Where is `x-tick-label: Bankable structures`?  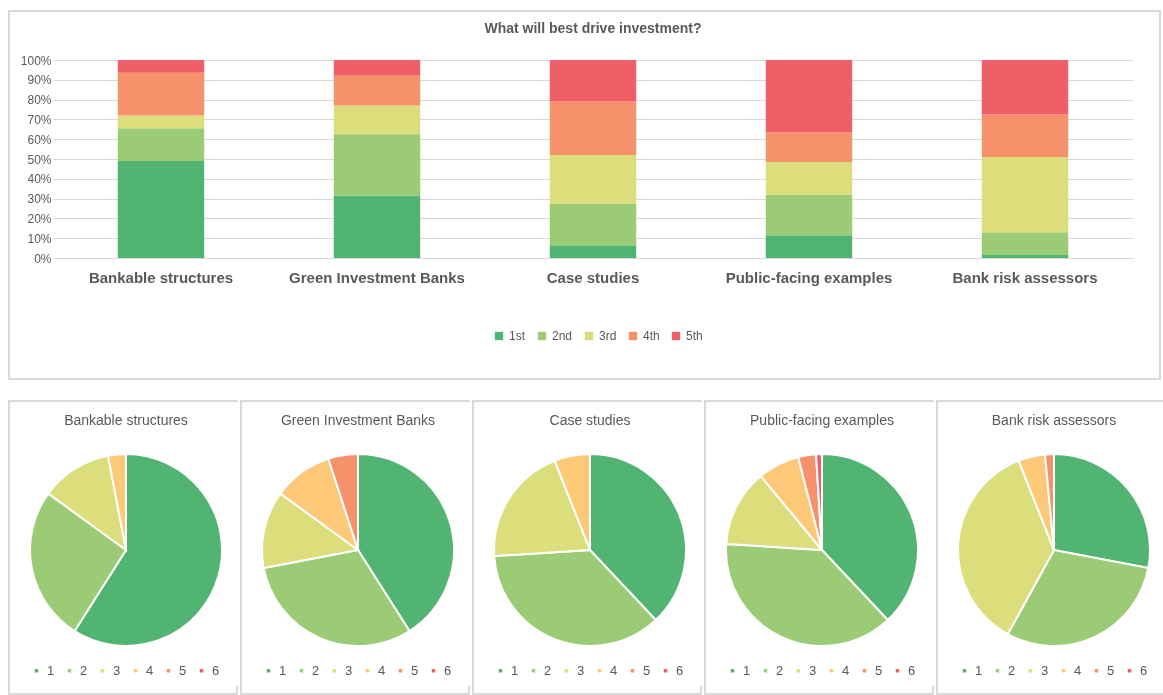 x-tick-label: Bankable structures is located at coordinates (161, 277).